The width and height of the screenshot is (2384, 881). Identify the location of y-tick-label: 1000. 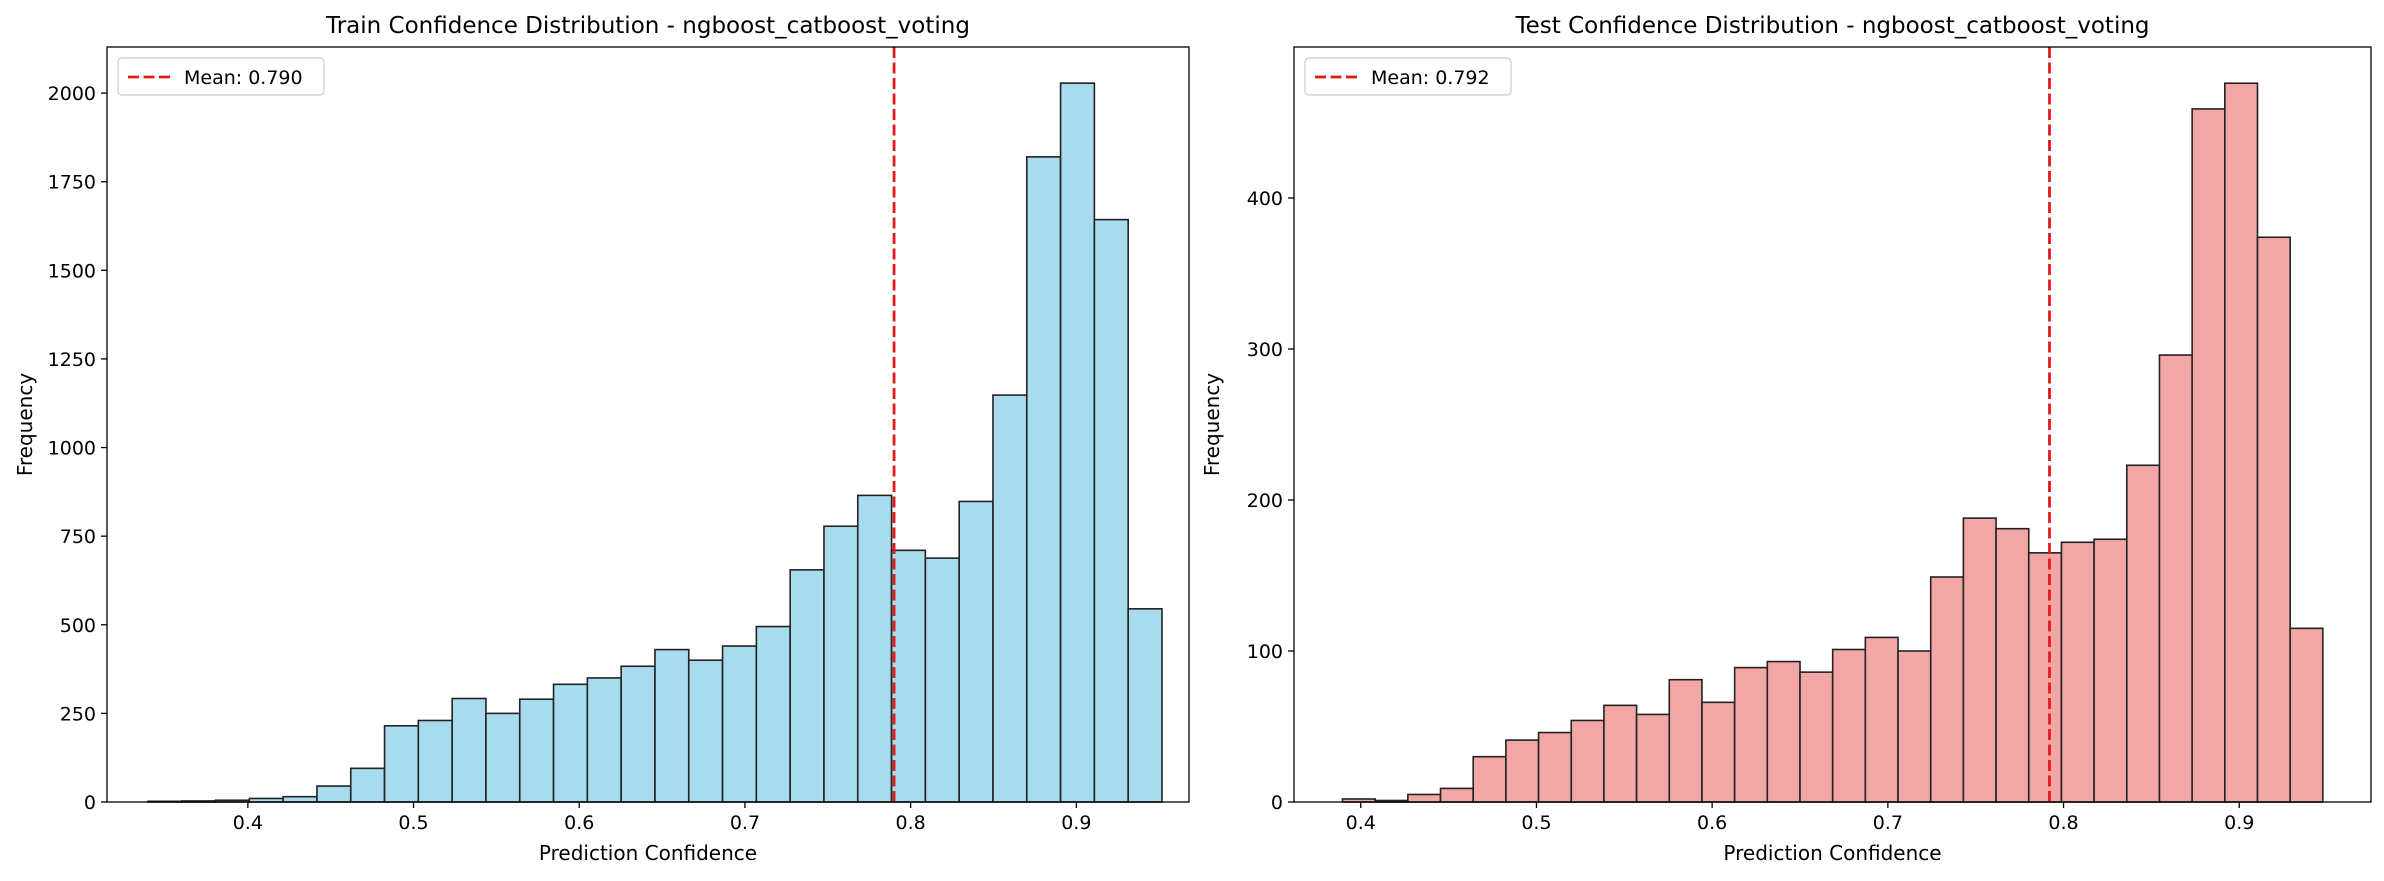
(72, 449).